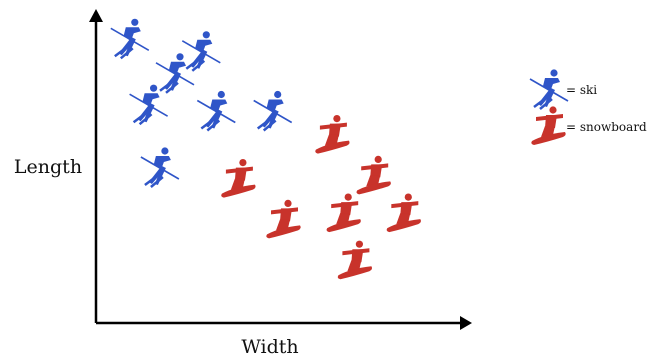 Image resolution: width=648 pixels, height=358 pixels. I want to click on legend-label-snowboard: = snowboard, so click(606, 127).